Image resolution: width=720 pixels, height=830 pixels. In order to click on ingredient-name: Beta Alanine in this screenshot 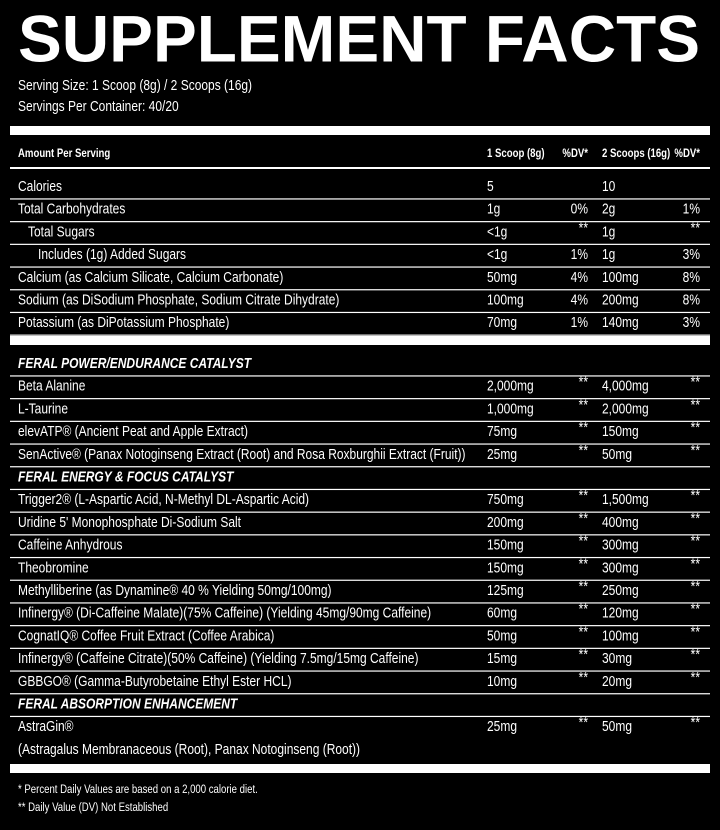, I will do `click(51, 385)`.